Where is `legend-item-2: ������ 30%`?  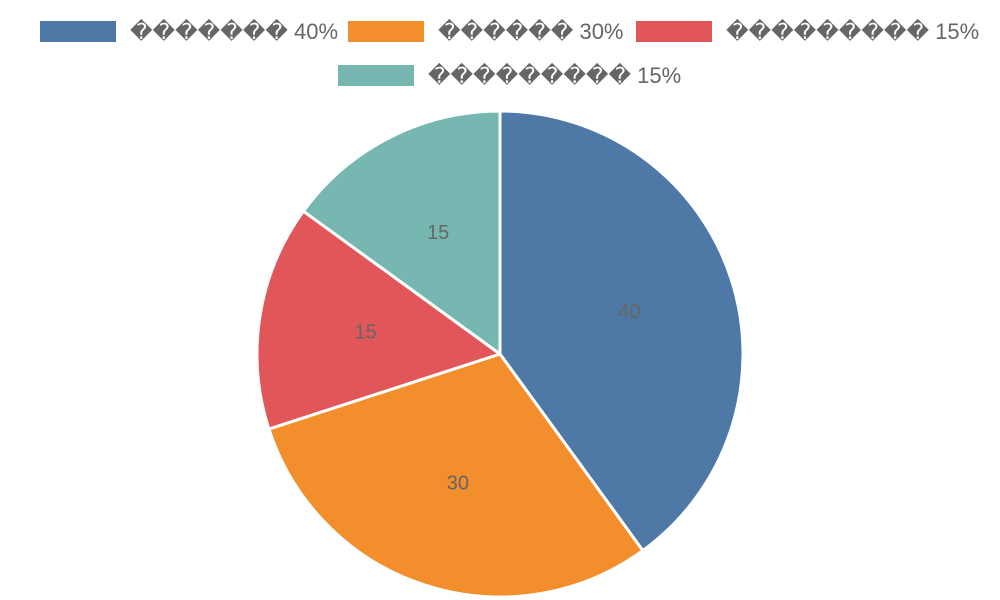
legend-item-2: ������ 30% is located at coordinates (486, 31).